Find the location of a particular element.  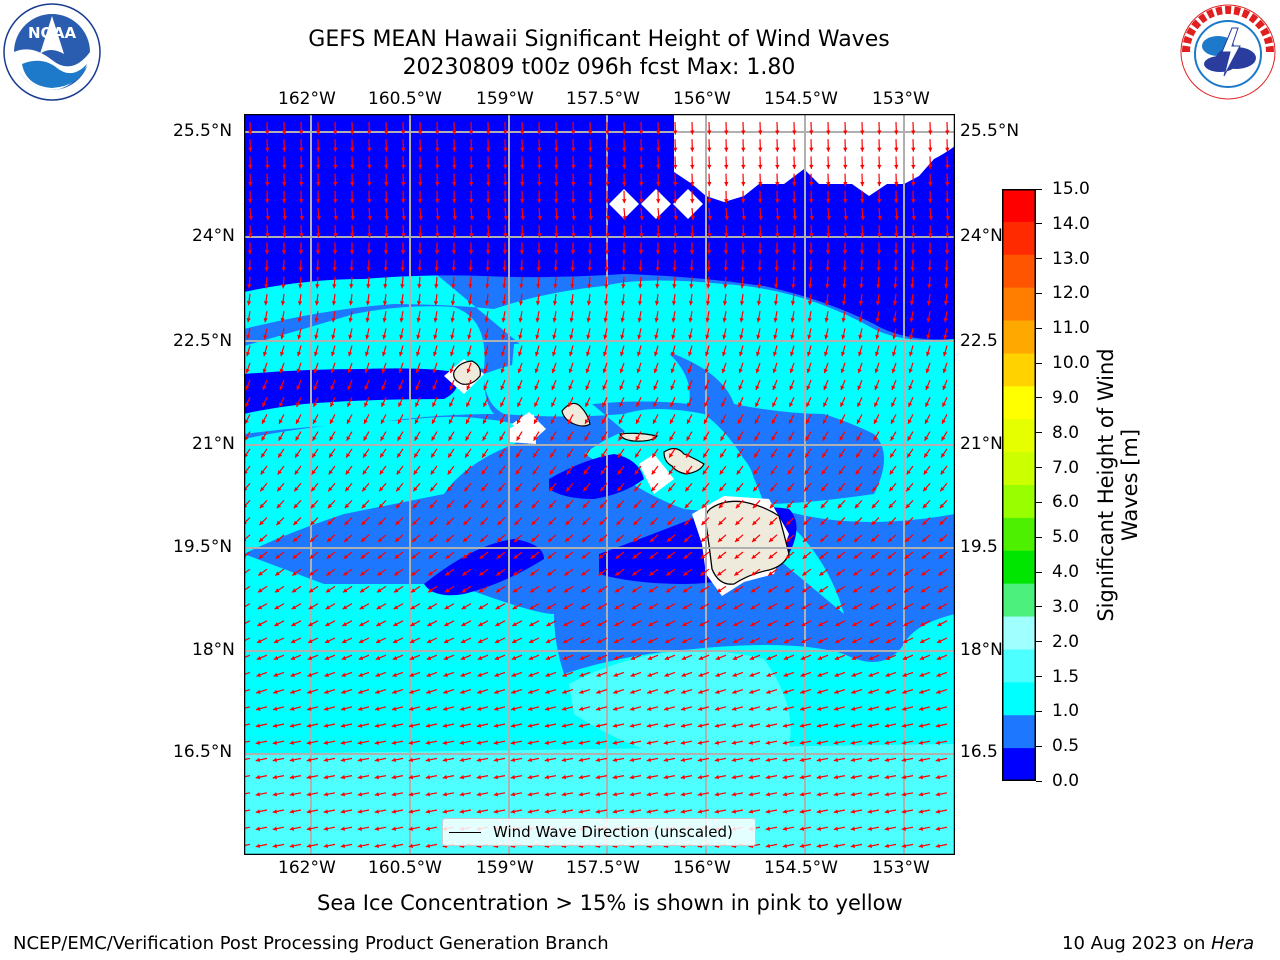

colorbar-swatch is located at coordinates (1019, 238).